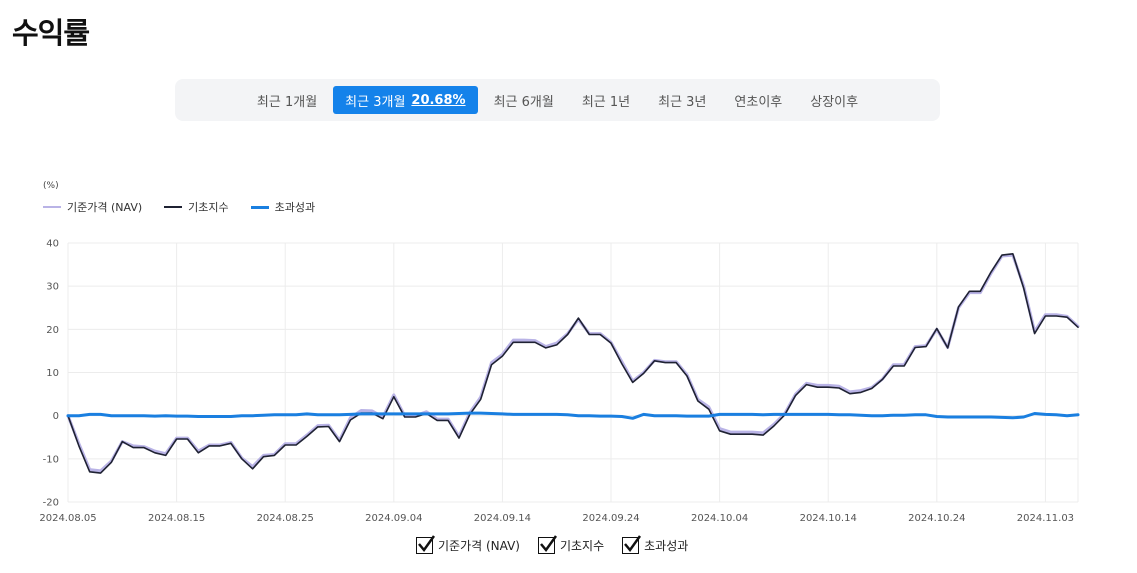  I want to click on y-tick-label: 10, so click(52, 373).